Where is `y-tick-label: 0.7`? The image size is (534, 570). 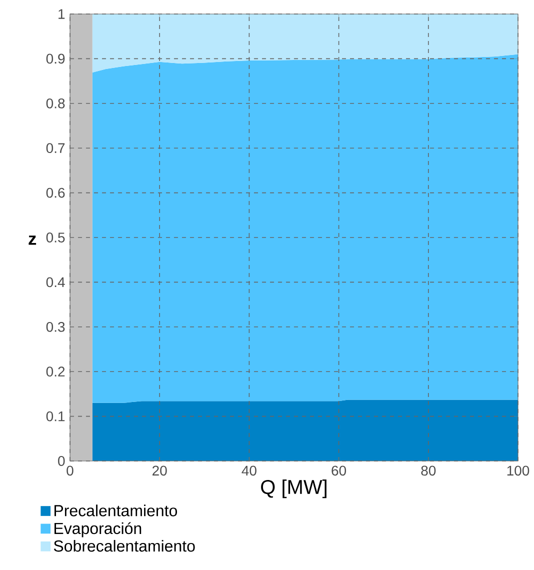 y-tick-label: 0.7 is located at coordinates (55, 148).